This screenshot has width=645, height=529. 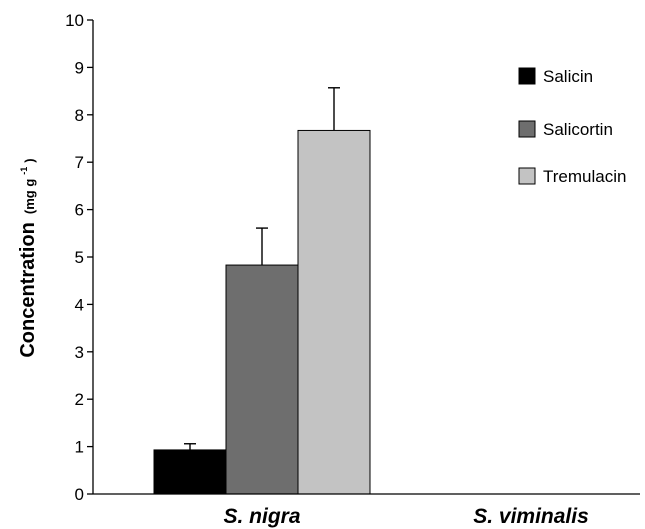 What do you see at coordinates (79, 494) in the screenshot?
I see `y-tick-label: 0` at bounding box center [79, 494].